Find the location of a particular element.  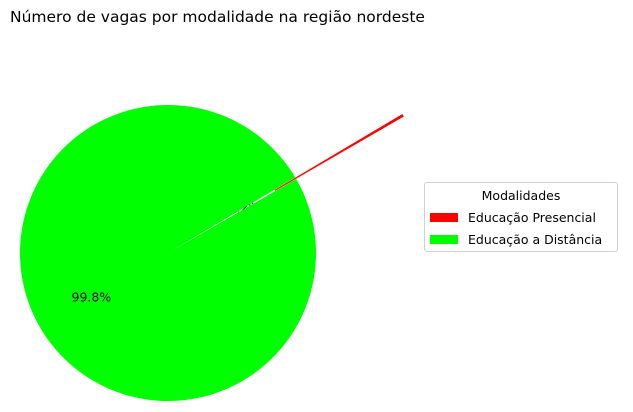

legend-item-presencial: Educação Presencial is located at coordinates (513, 217).